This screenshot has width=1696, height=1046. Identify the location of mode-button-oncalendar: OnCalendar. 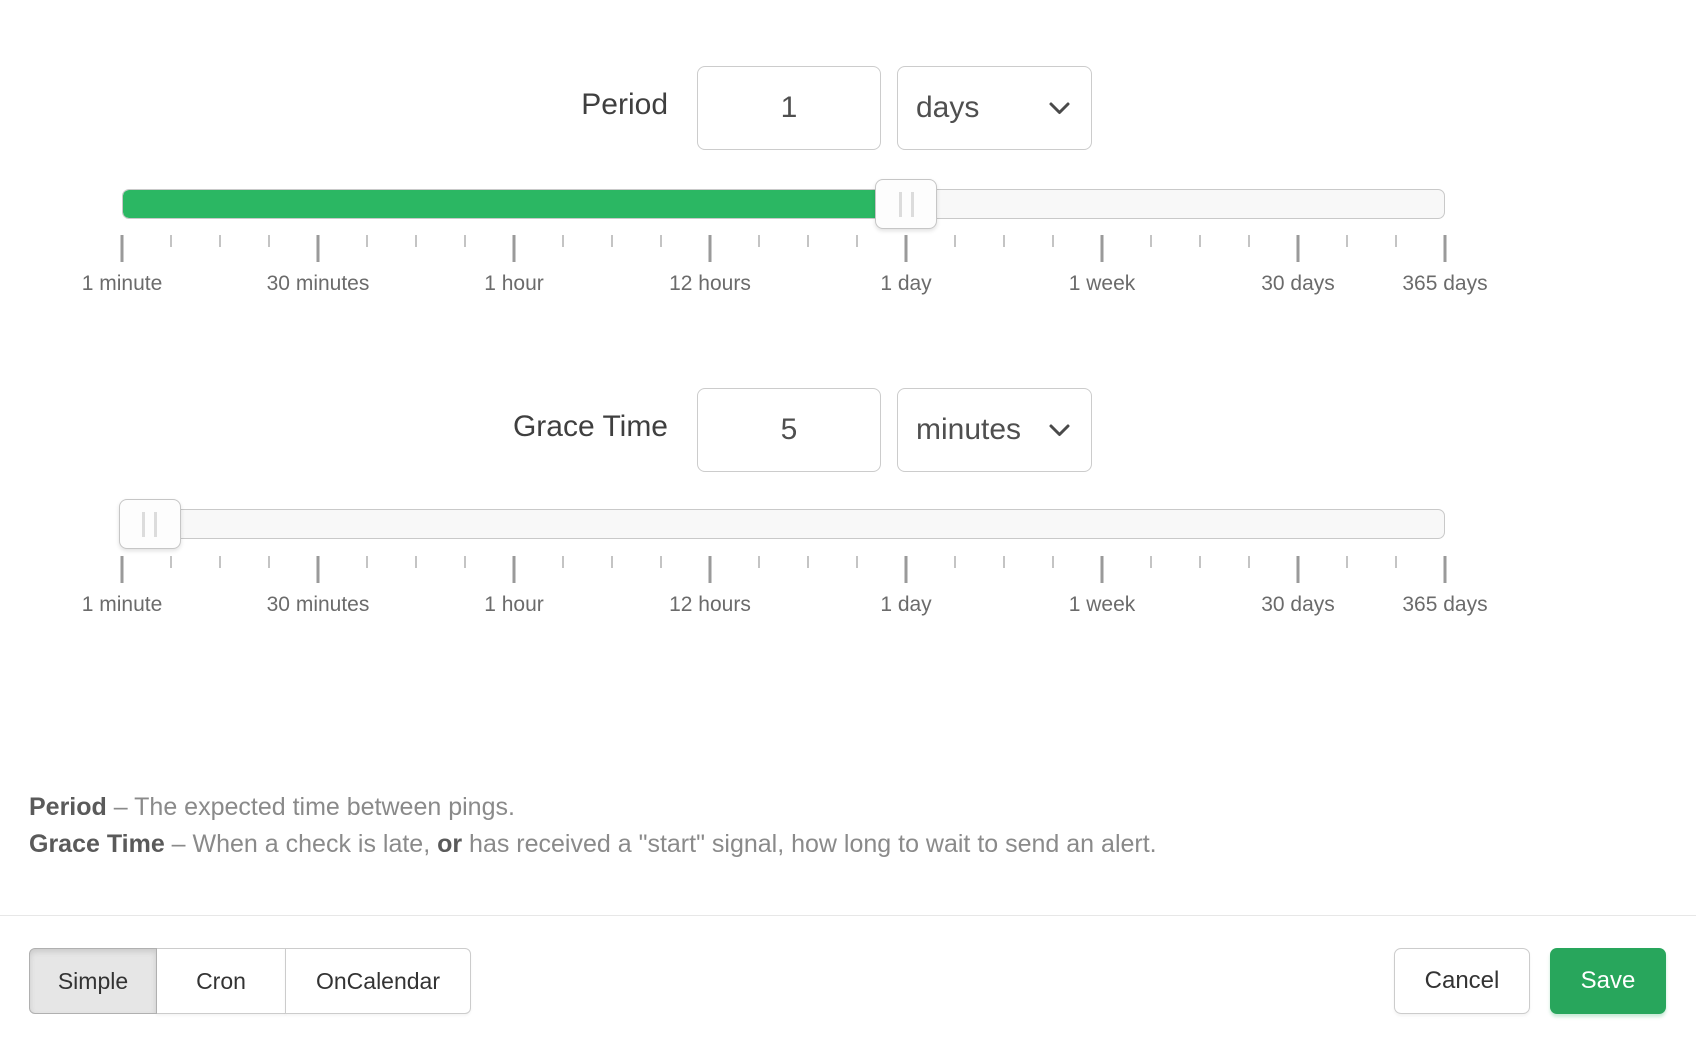
(378, 981).